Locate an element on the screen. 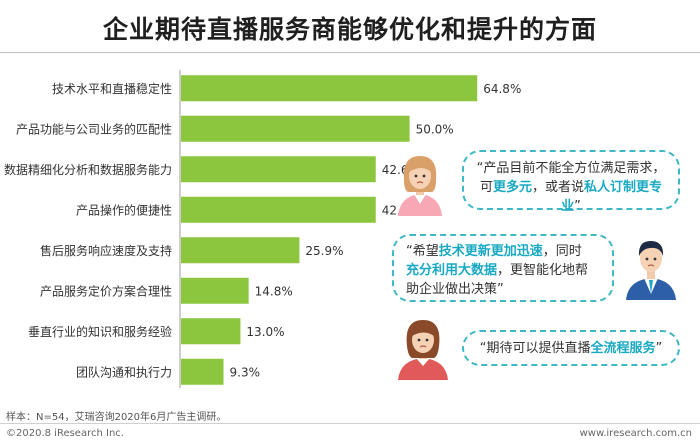 The height and width of the screenshot is (446, 700). title-divider is located at coordinates (350, 52).